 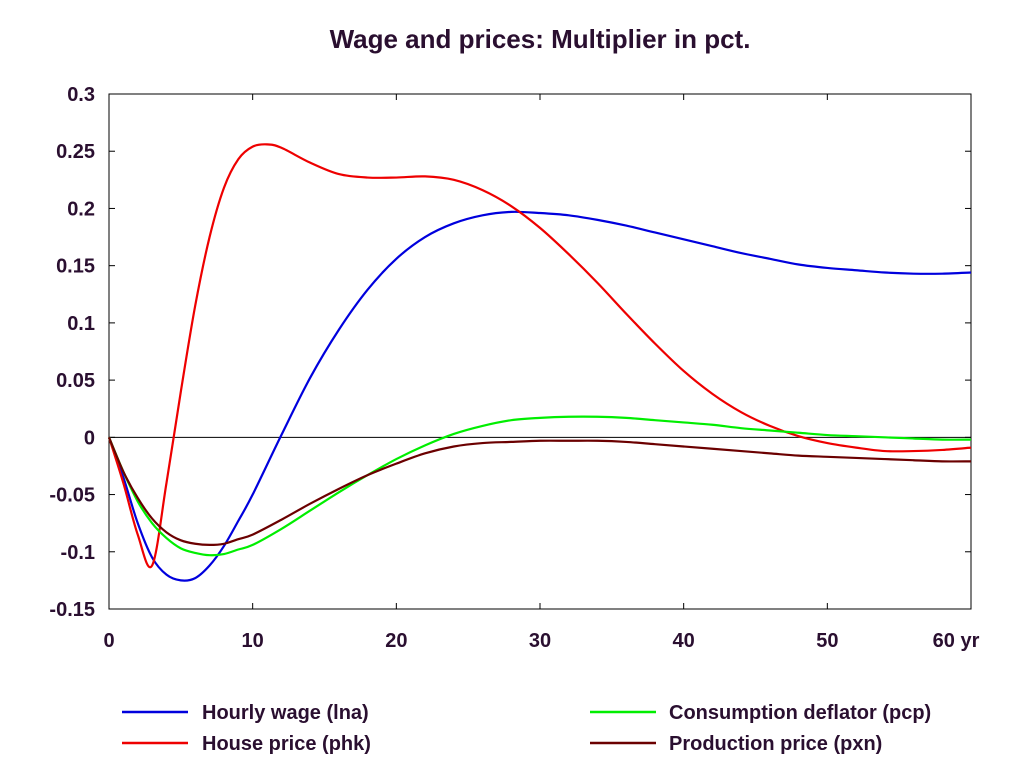 I want to click on x-tick-label: 60 yr, so click(x=956, y=641).